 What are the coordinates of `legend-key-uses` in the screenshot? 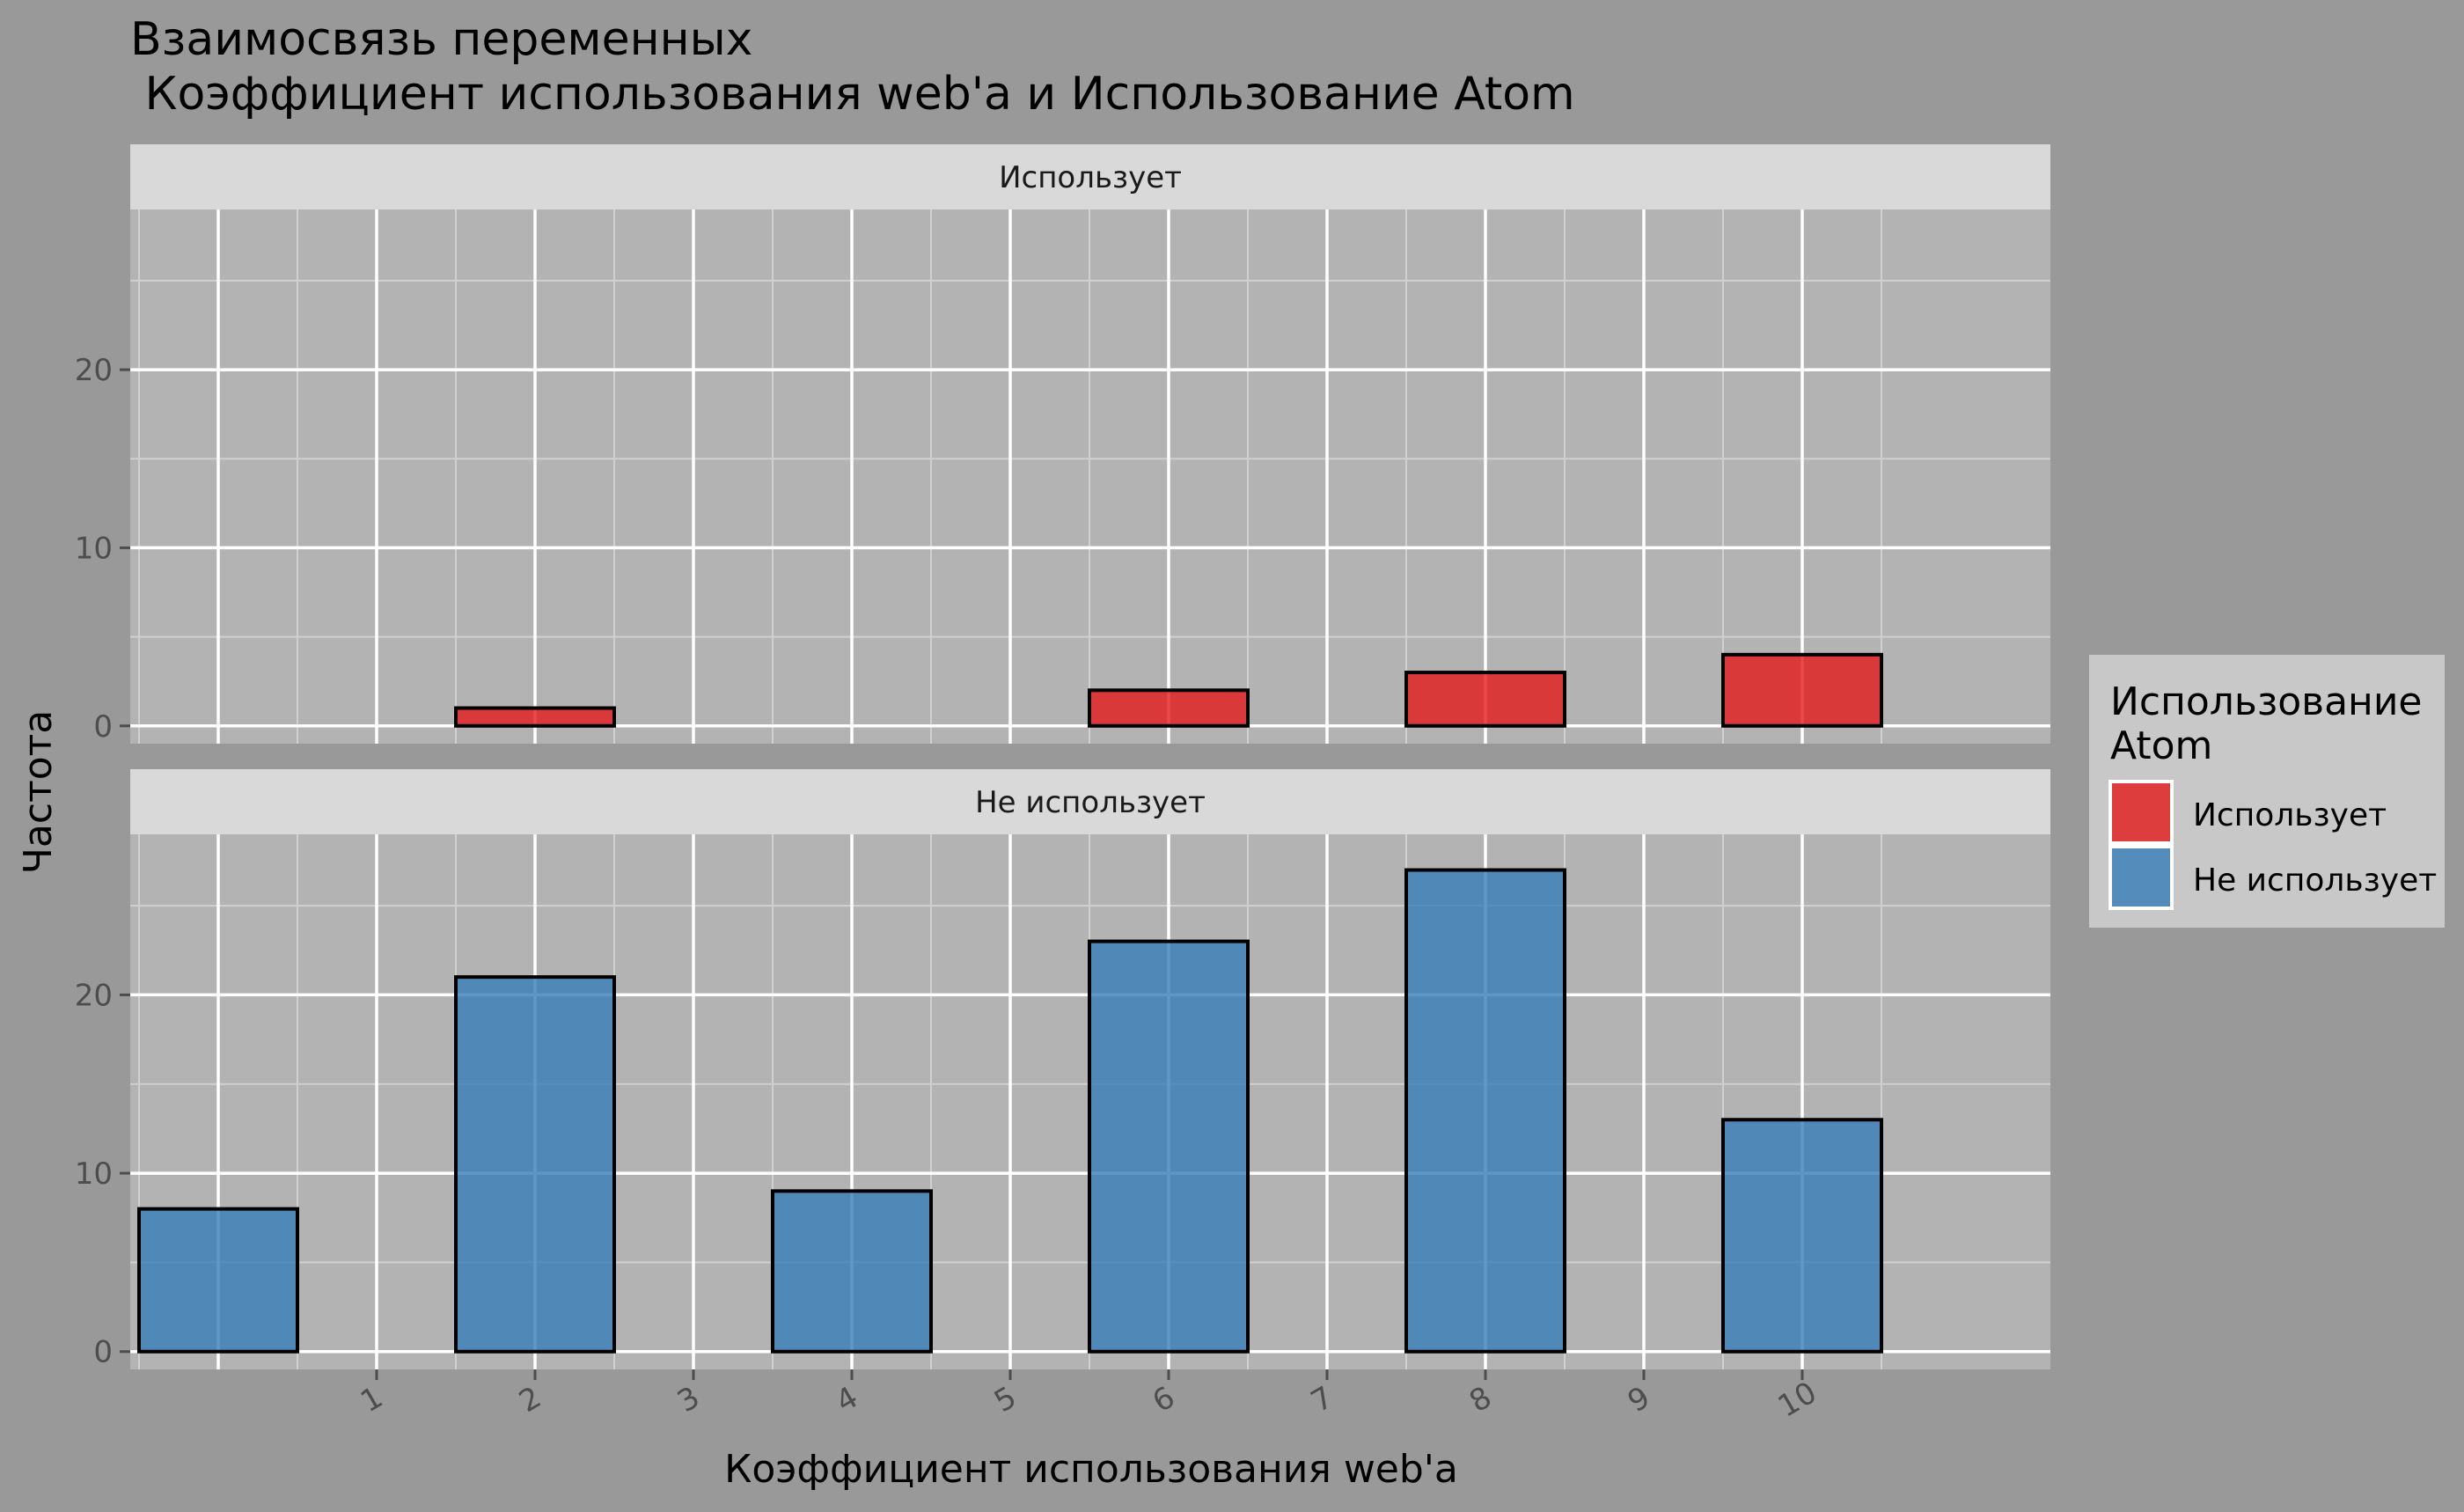 It's located at (2141, 813).